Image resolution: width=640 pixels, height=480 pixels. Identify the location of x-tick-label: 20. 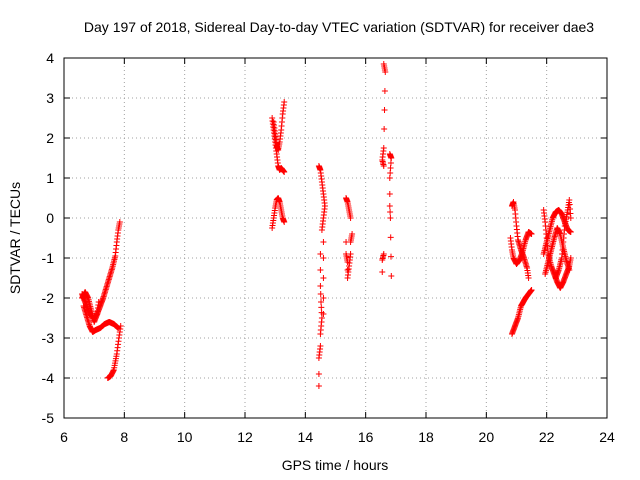
(487, 437).